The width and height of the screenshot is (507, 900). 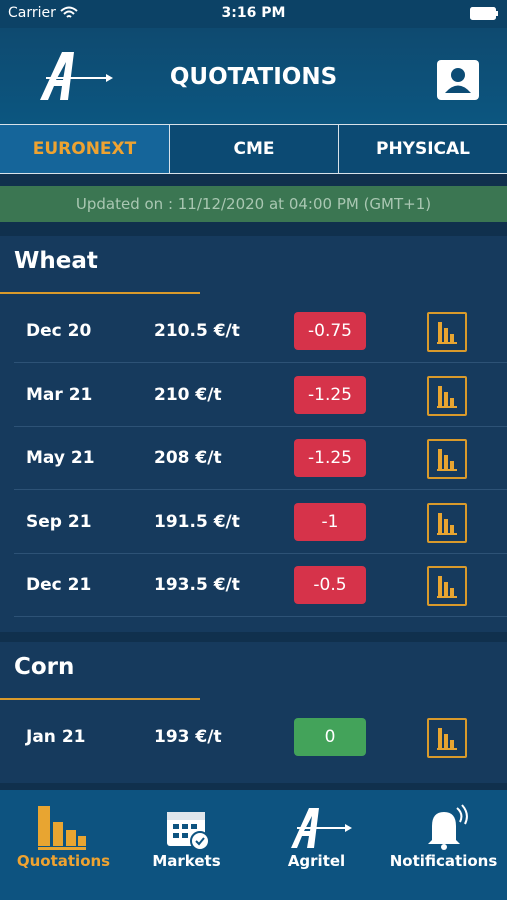 What do you see at coordinates (60, 458) in the screenshot?
I see `contract-month: May 21` at bounding box center [60, 458].